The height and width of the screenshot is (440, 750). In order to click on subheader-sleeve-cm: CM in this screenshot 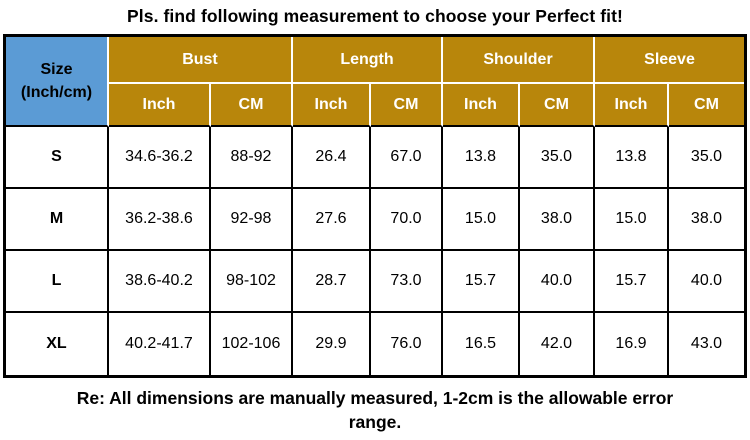, I will do `click(706, 105)`.